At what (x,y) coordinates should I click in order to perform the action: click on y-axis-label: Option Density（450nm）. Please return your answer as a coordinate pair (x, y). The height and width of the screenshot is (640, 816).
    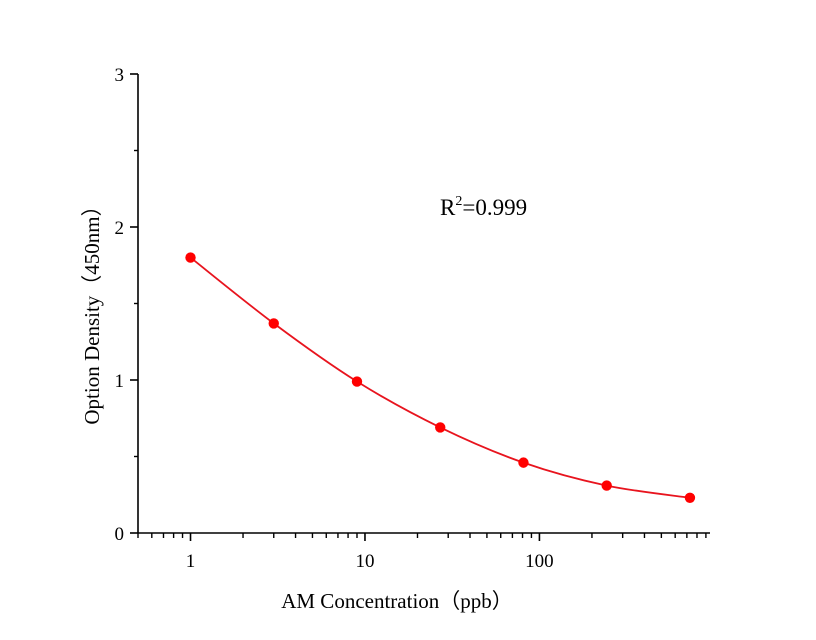
    Looking at the image, I should click on (92, 309).